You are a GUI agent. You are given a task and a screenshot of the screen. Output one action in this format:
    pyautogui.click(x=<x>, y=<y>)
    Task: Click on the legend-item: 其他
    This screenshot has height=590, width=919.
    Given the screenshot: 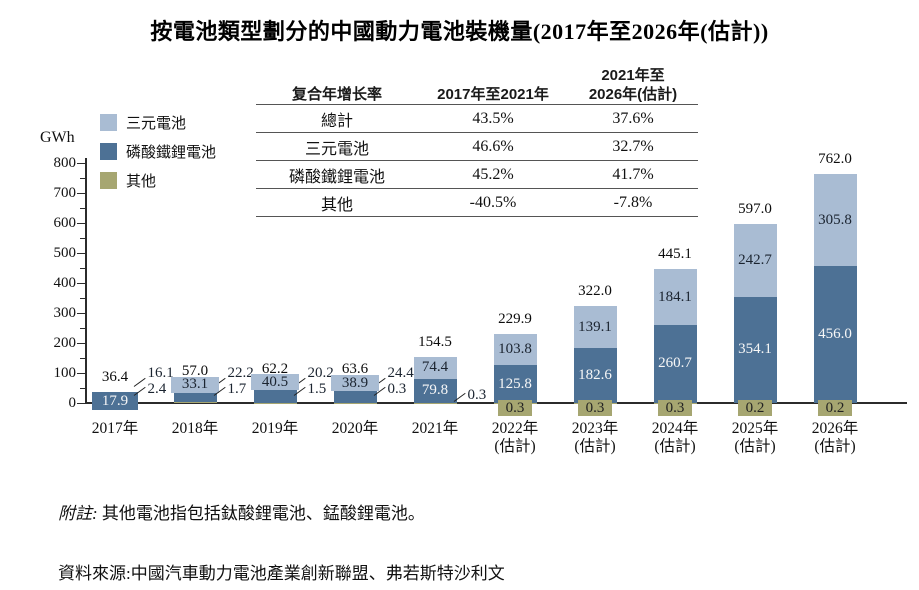 What is the action you would take?
    pyautogui.click(x=128, y=180)
    